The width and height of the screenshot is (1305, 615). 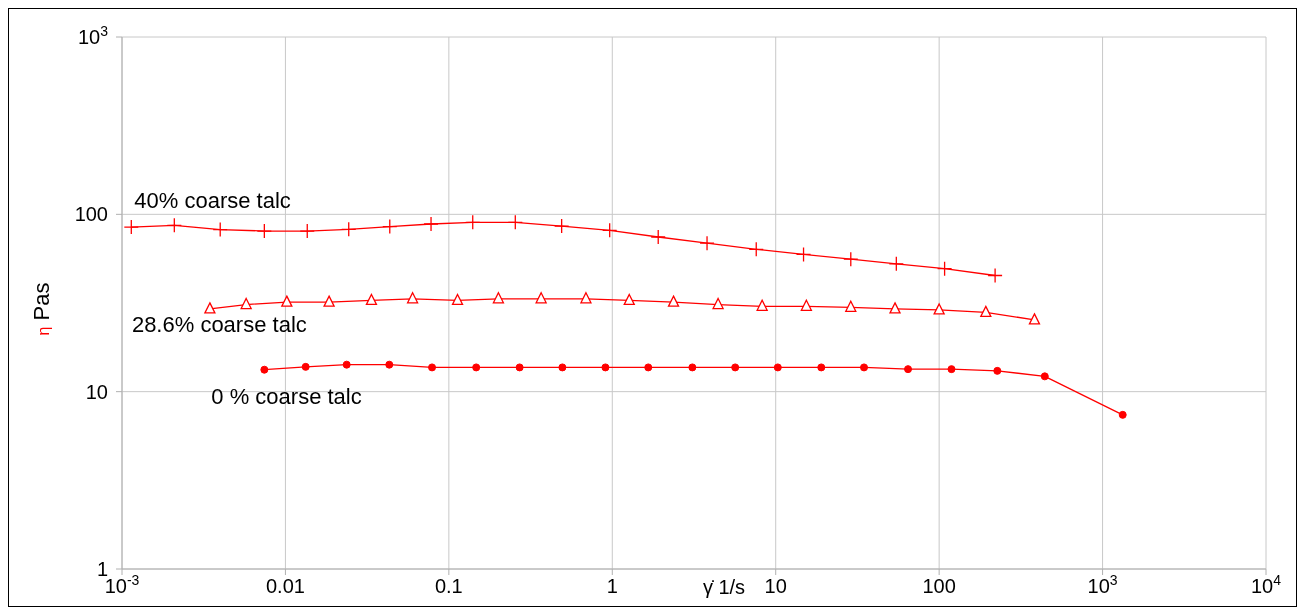 I want to click on series-label: 0 % coarse talc, so click(x=286, y=396).